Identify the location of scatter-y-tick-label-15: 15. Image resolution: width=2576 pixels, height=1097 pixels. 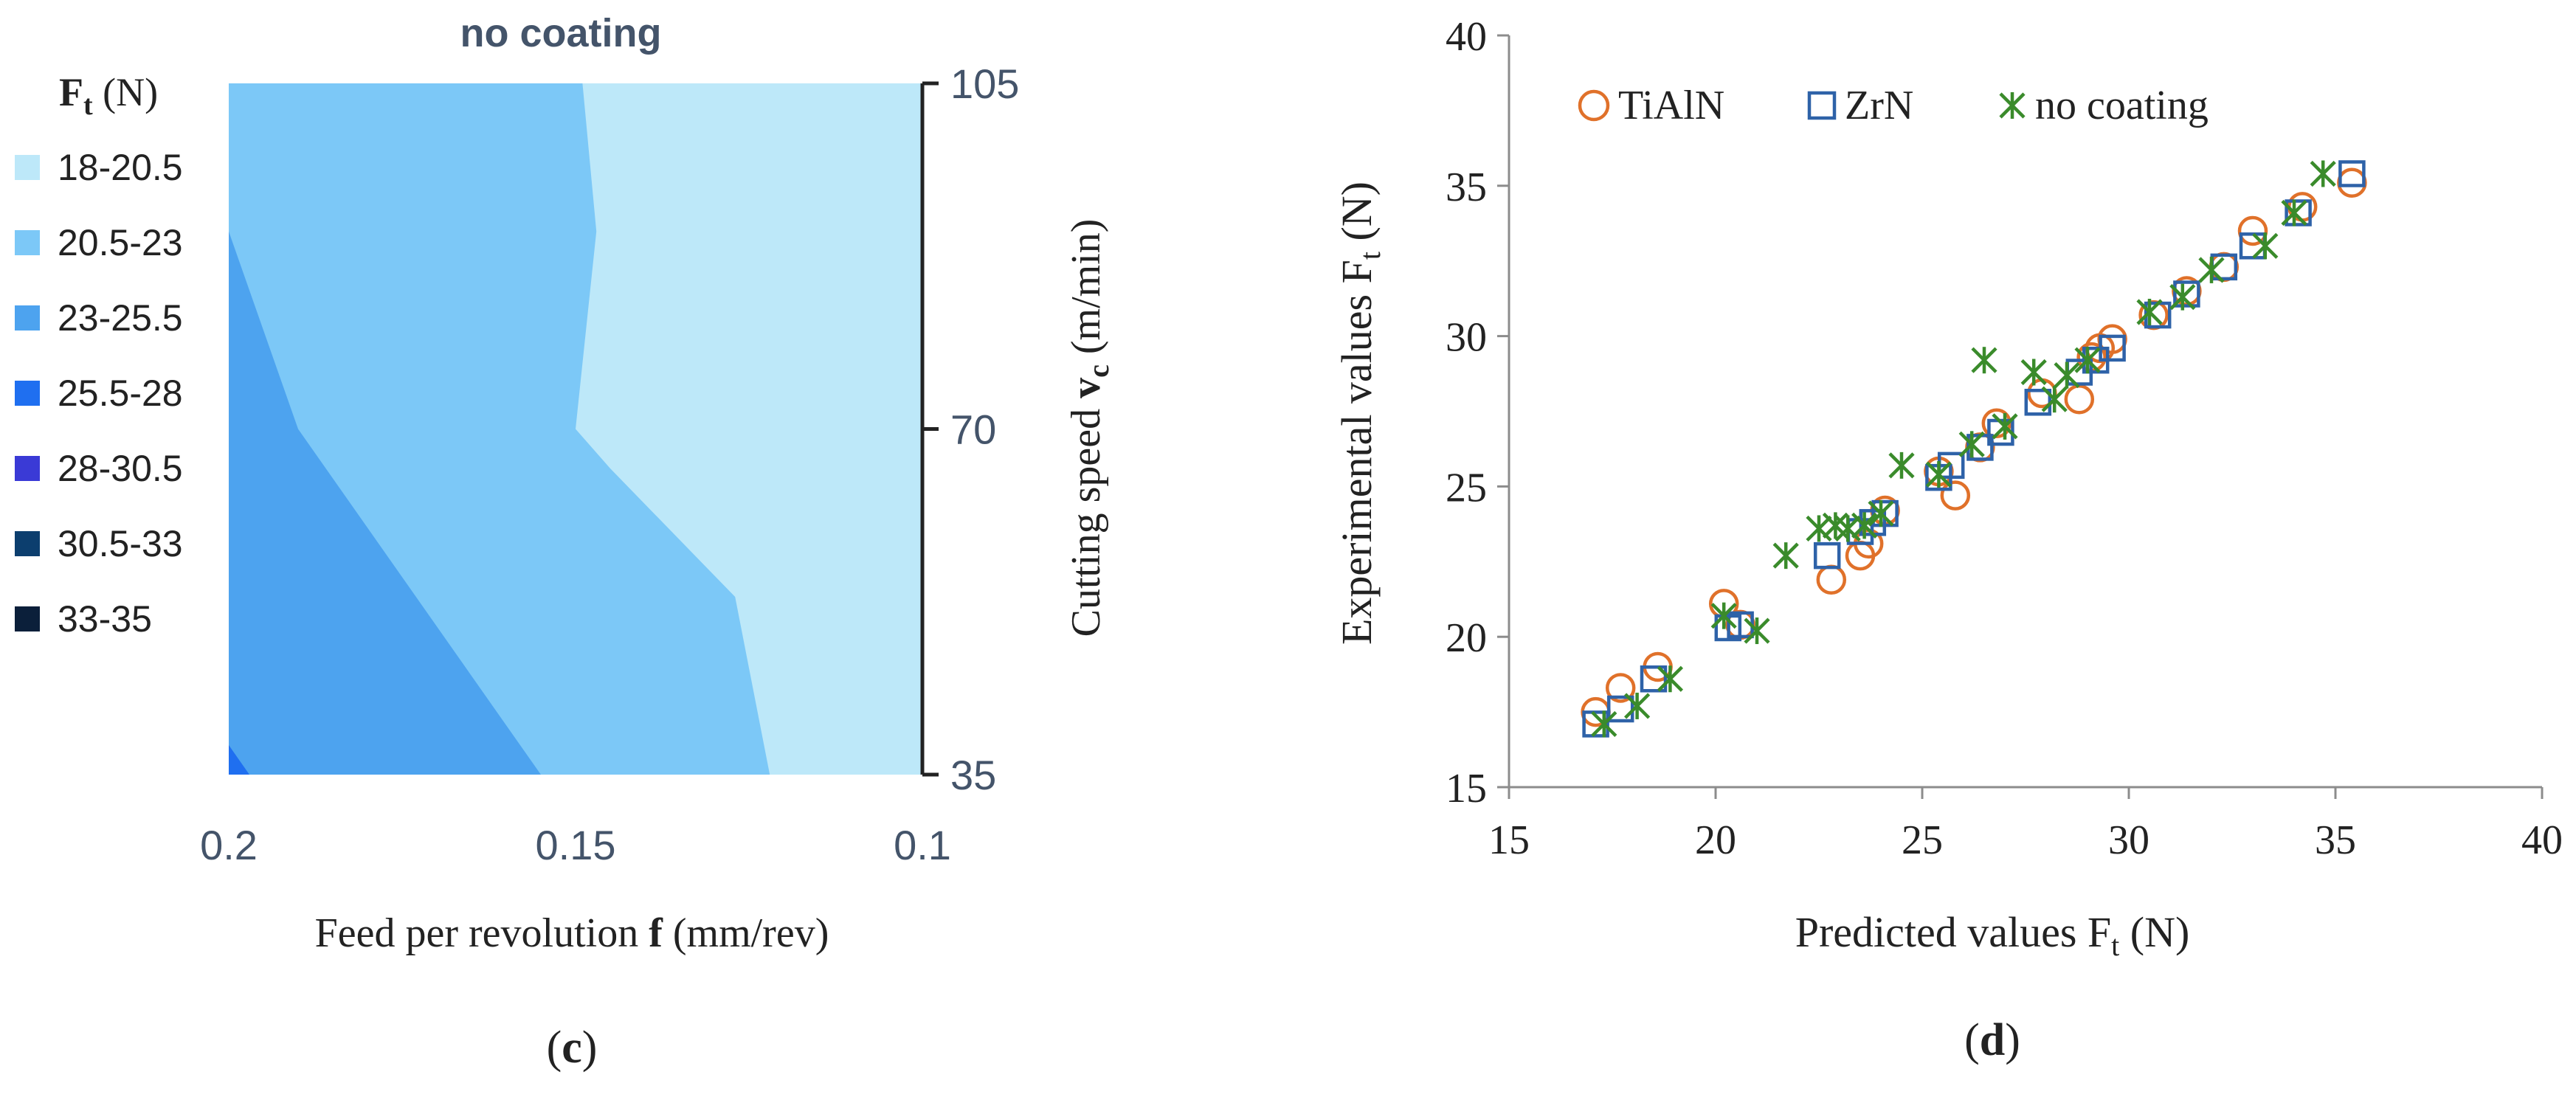
(1467, 788).